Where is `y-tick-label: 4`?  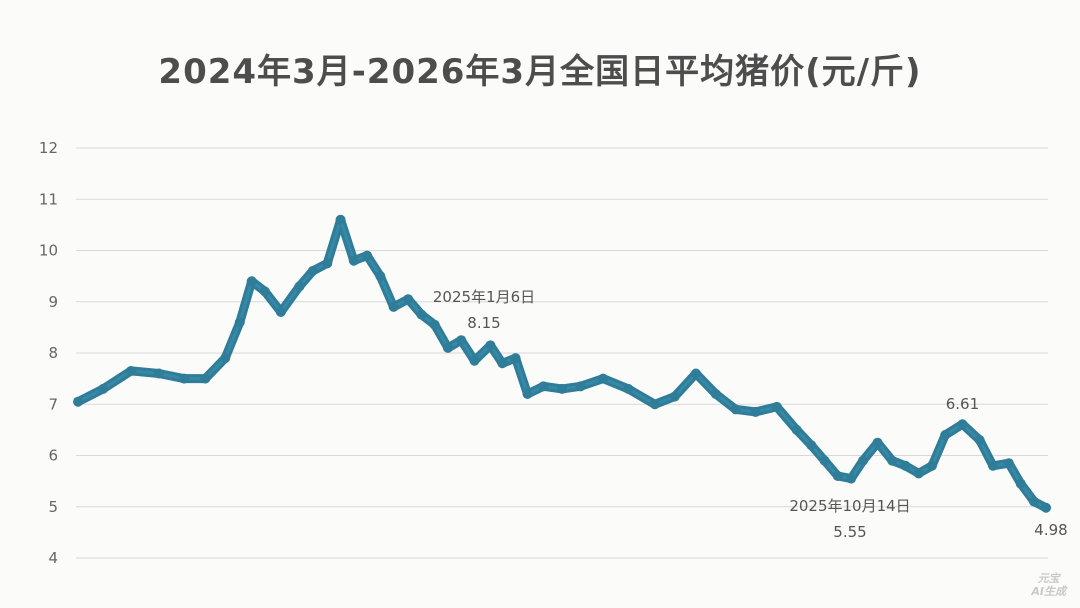
y-tick-label: 4 is located at coordinates (53, 558).